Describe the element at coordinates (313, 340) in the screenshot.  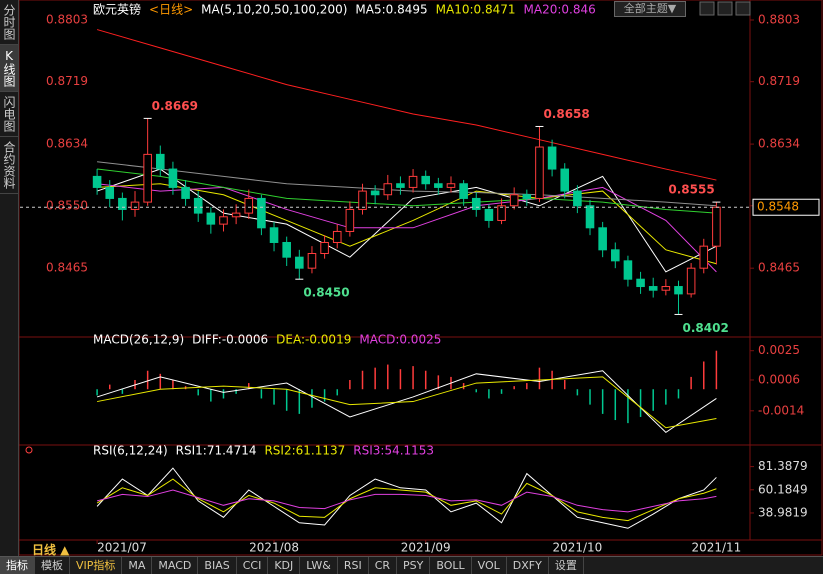
I see `legend-label: DEA:-0.0019` at that location.